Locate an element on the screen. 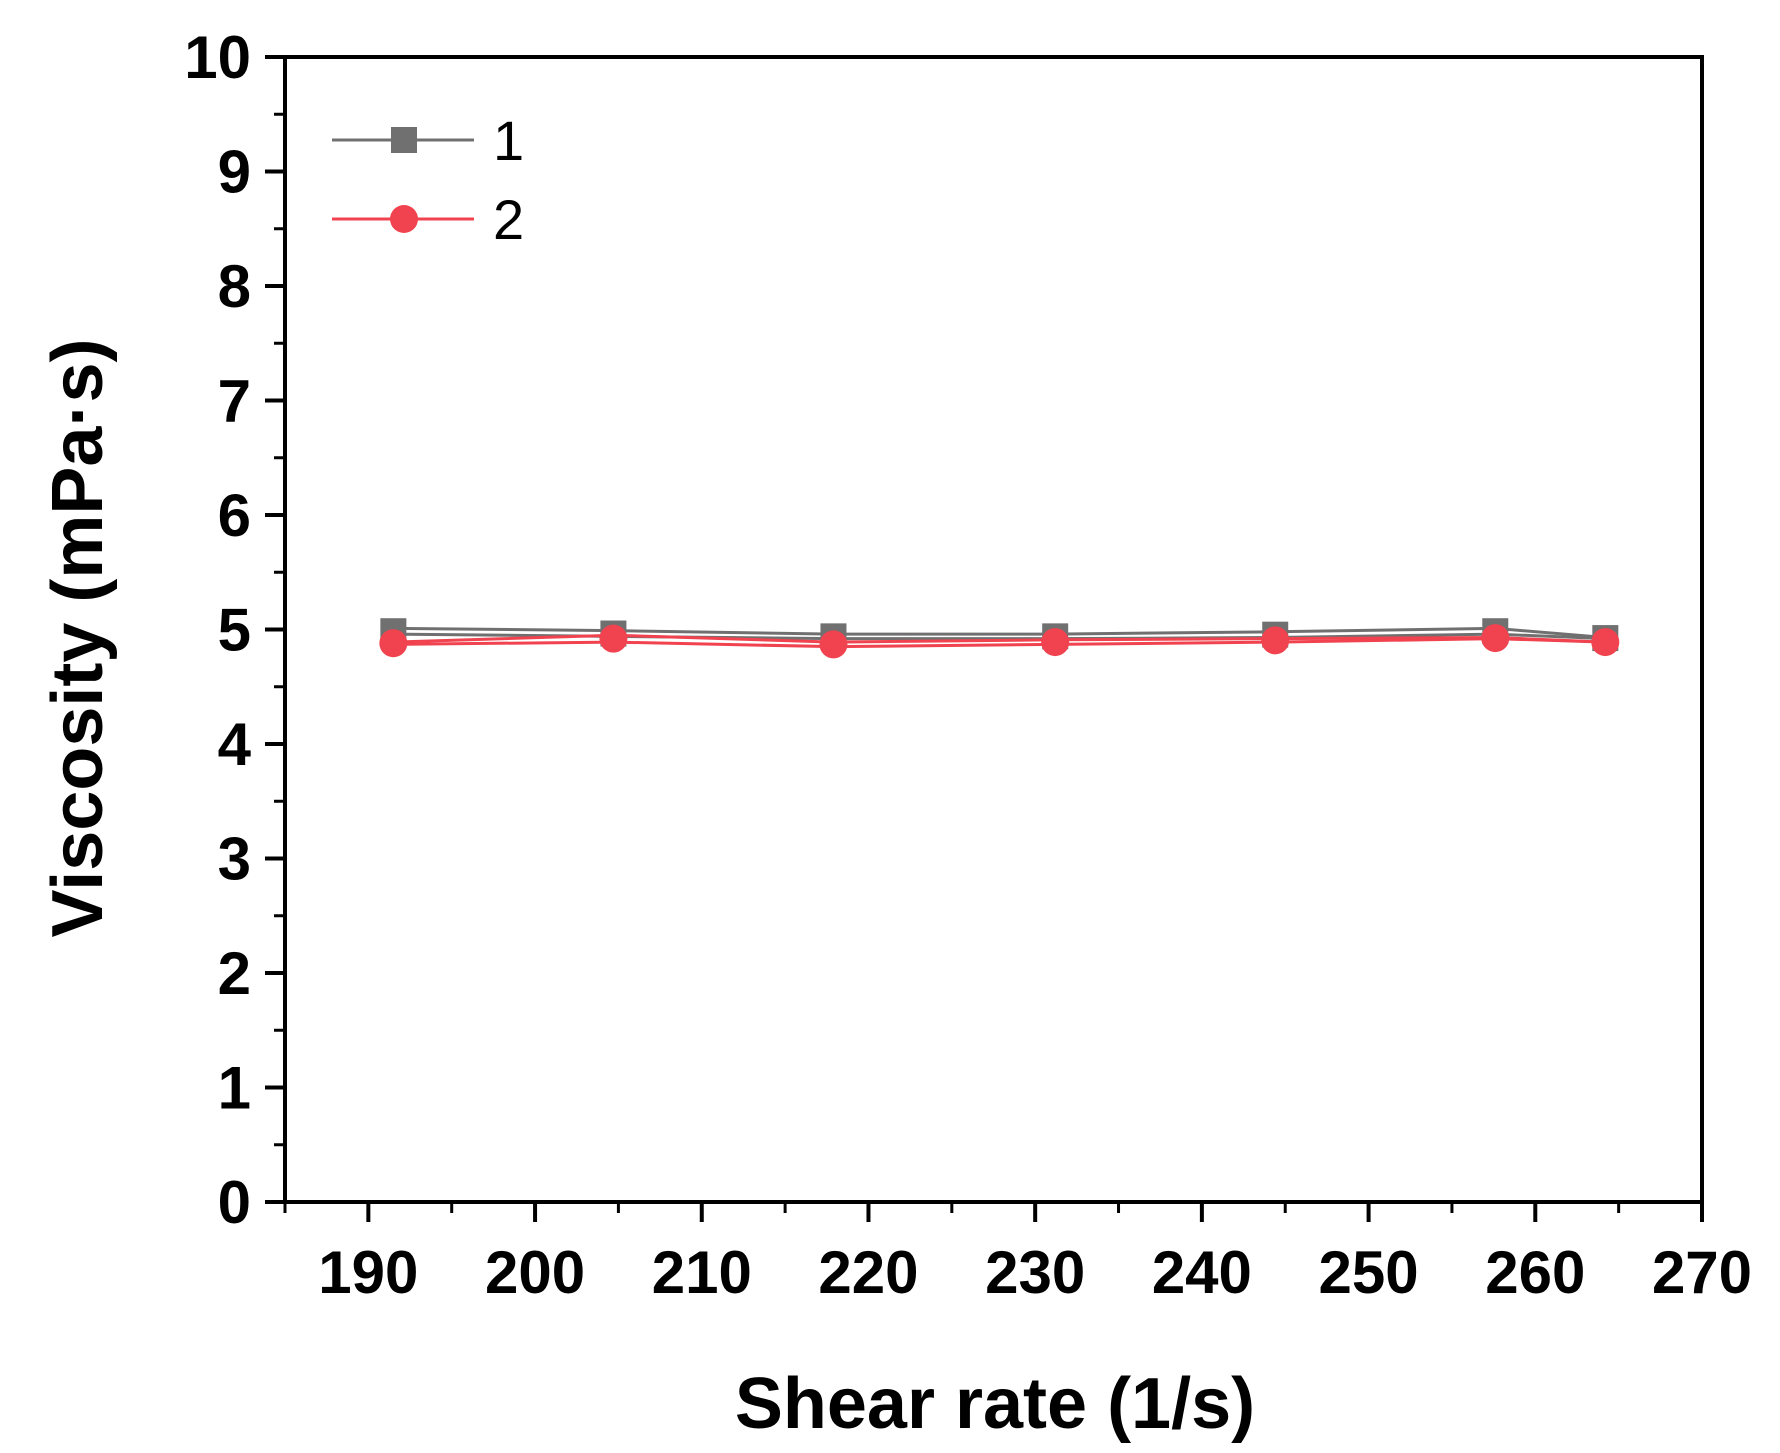 This screenshot has width=1780, height=1453. y-axis-ticks: 0 1 2 3 4 5 6 7 8 9 10 is located at coordinates (234, 630).